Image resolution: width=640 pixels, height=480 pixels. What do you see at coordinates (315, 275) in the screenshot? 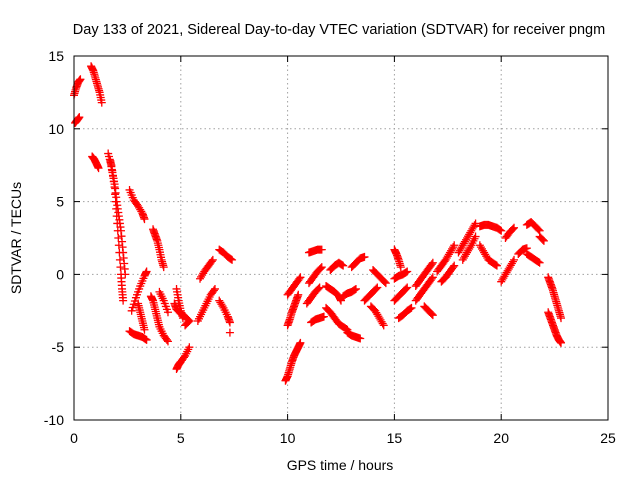
I see `series-arc27` at bounding box center [315, 275].